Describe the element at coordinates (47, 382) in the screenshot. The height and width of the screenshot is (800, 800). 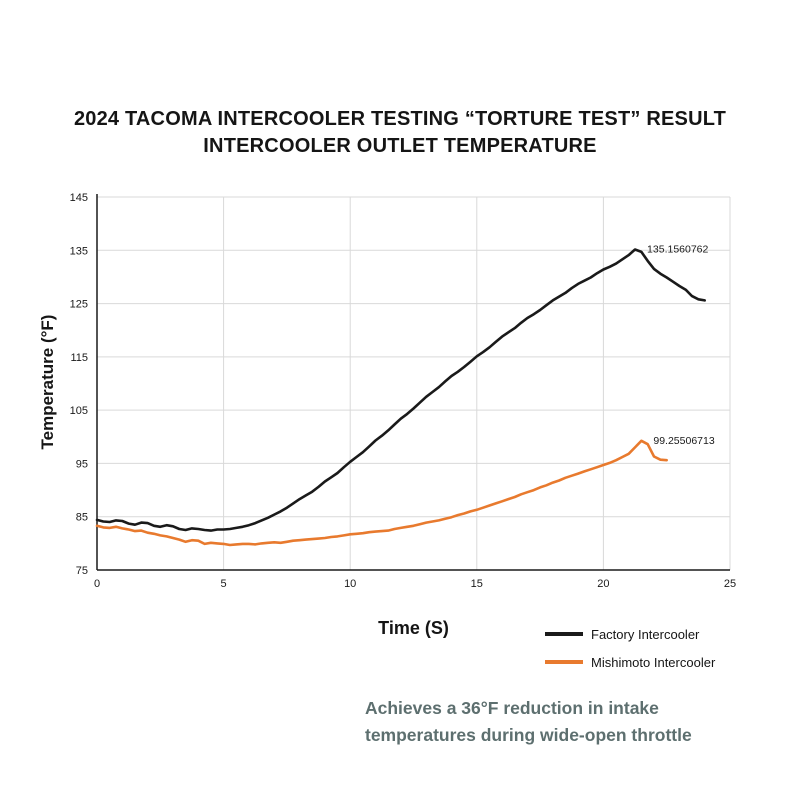
I see `y-axis-title: Temperature (°F)` at that location.